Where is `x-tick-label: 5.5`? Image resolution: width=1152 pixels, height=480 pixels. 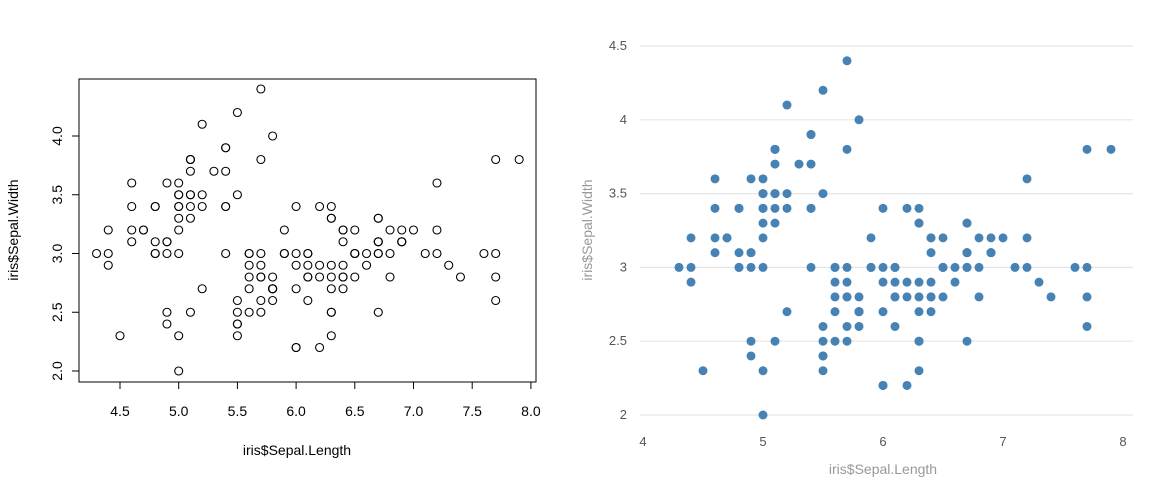
x-tick-label: 5.5 is located at coordinates (238, 411).